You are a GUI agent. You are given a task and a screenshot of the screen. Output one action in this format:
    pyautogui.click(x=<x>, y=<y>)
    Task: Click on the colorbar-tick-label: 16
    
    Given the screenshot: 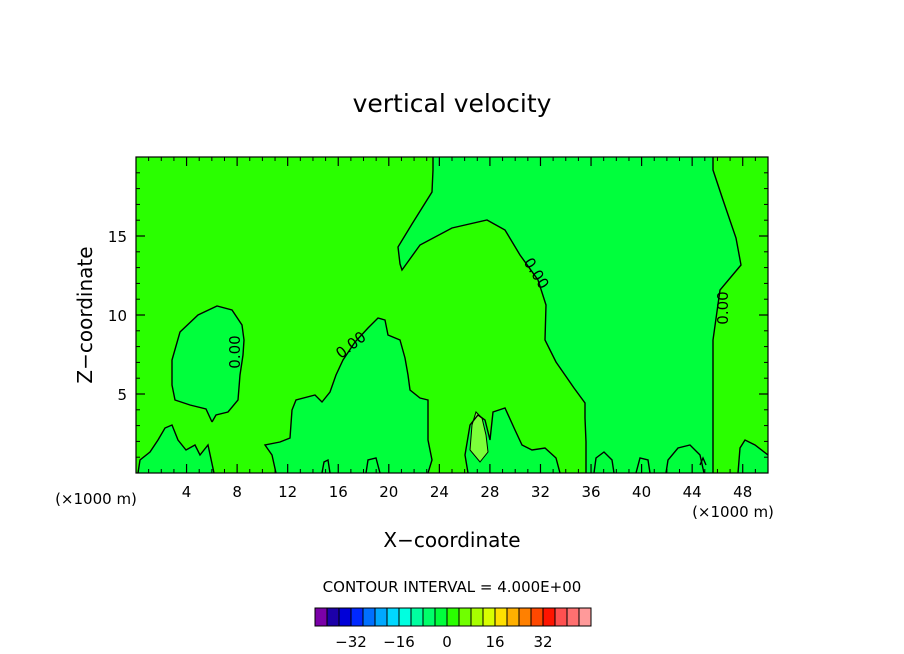 What is the action you would take?
    pyautogui.click(x=494, y=642)
    